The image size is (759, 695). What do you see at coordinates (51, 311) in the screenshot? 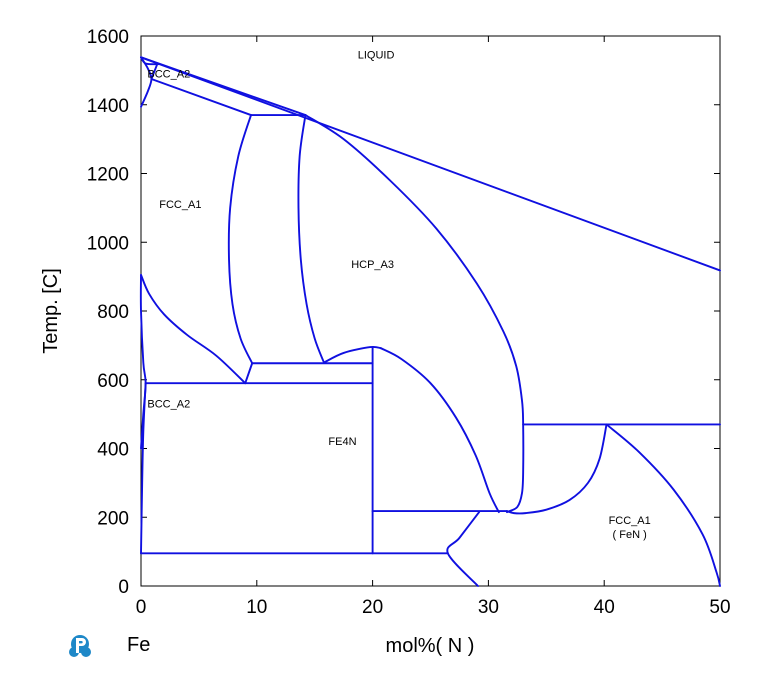
I see `y-axis-label: Temp. [C]` at bounding box center [51, 311].